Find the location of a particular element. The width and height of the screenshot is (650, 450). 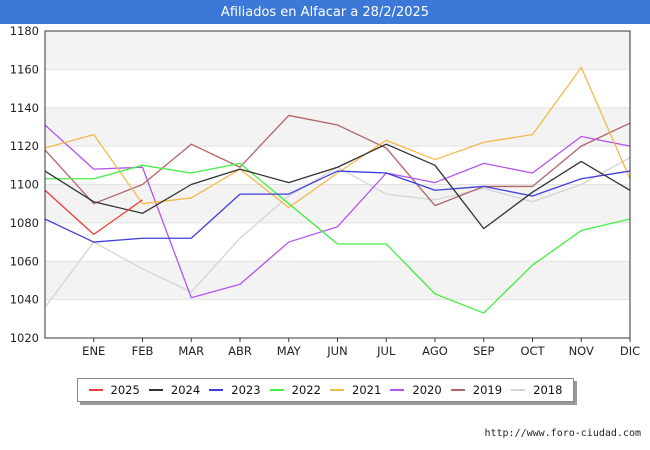

x-tick-label: JUL is located at coordinates (386, 351).